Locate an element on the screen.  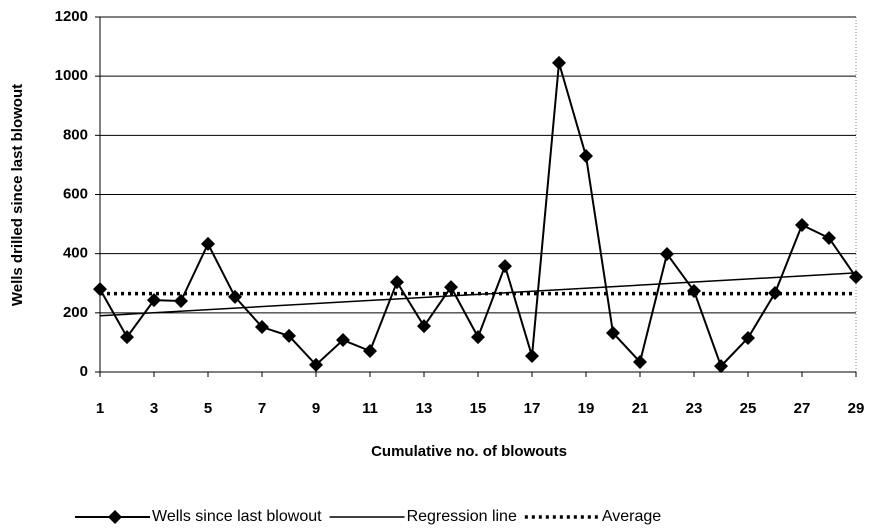
x-tick-label: 13 is located at coordinates (424, 408).